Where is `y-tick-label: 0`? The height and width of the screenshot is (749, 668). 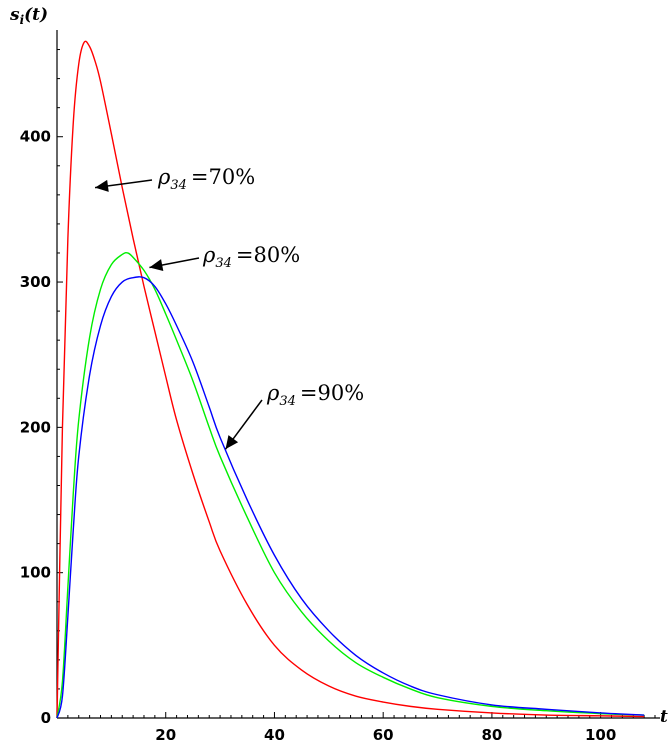 y-tick-label: 0 is located at coordinates (46, 718).